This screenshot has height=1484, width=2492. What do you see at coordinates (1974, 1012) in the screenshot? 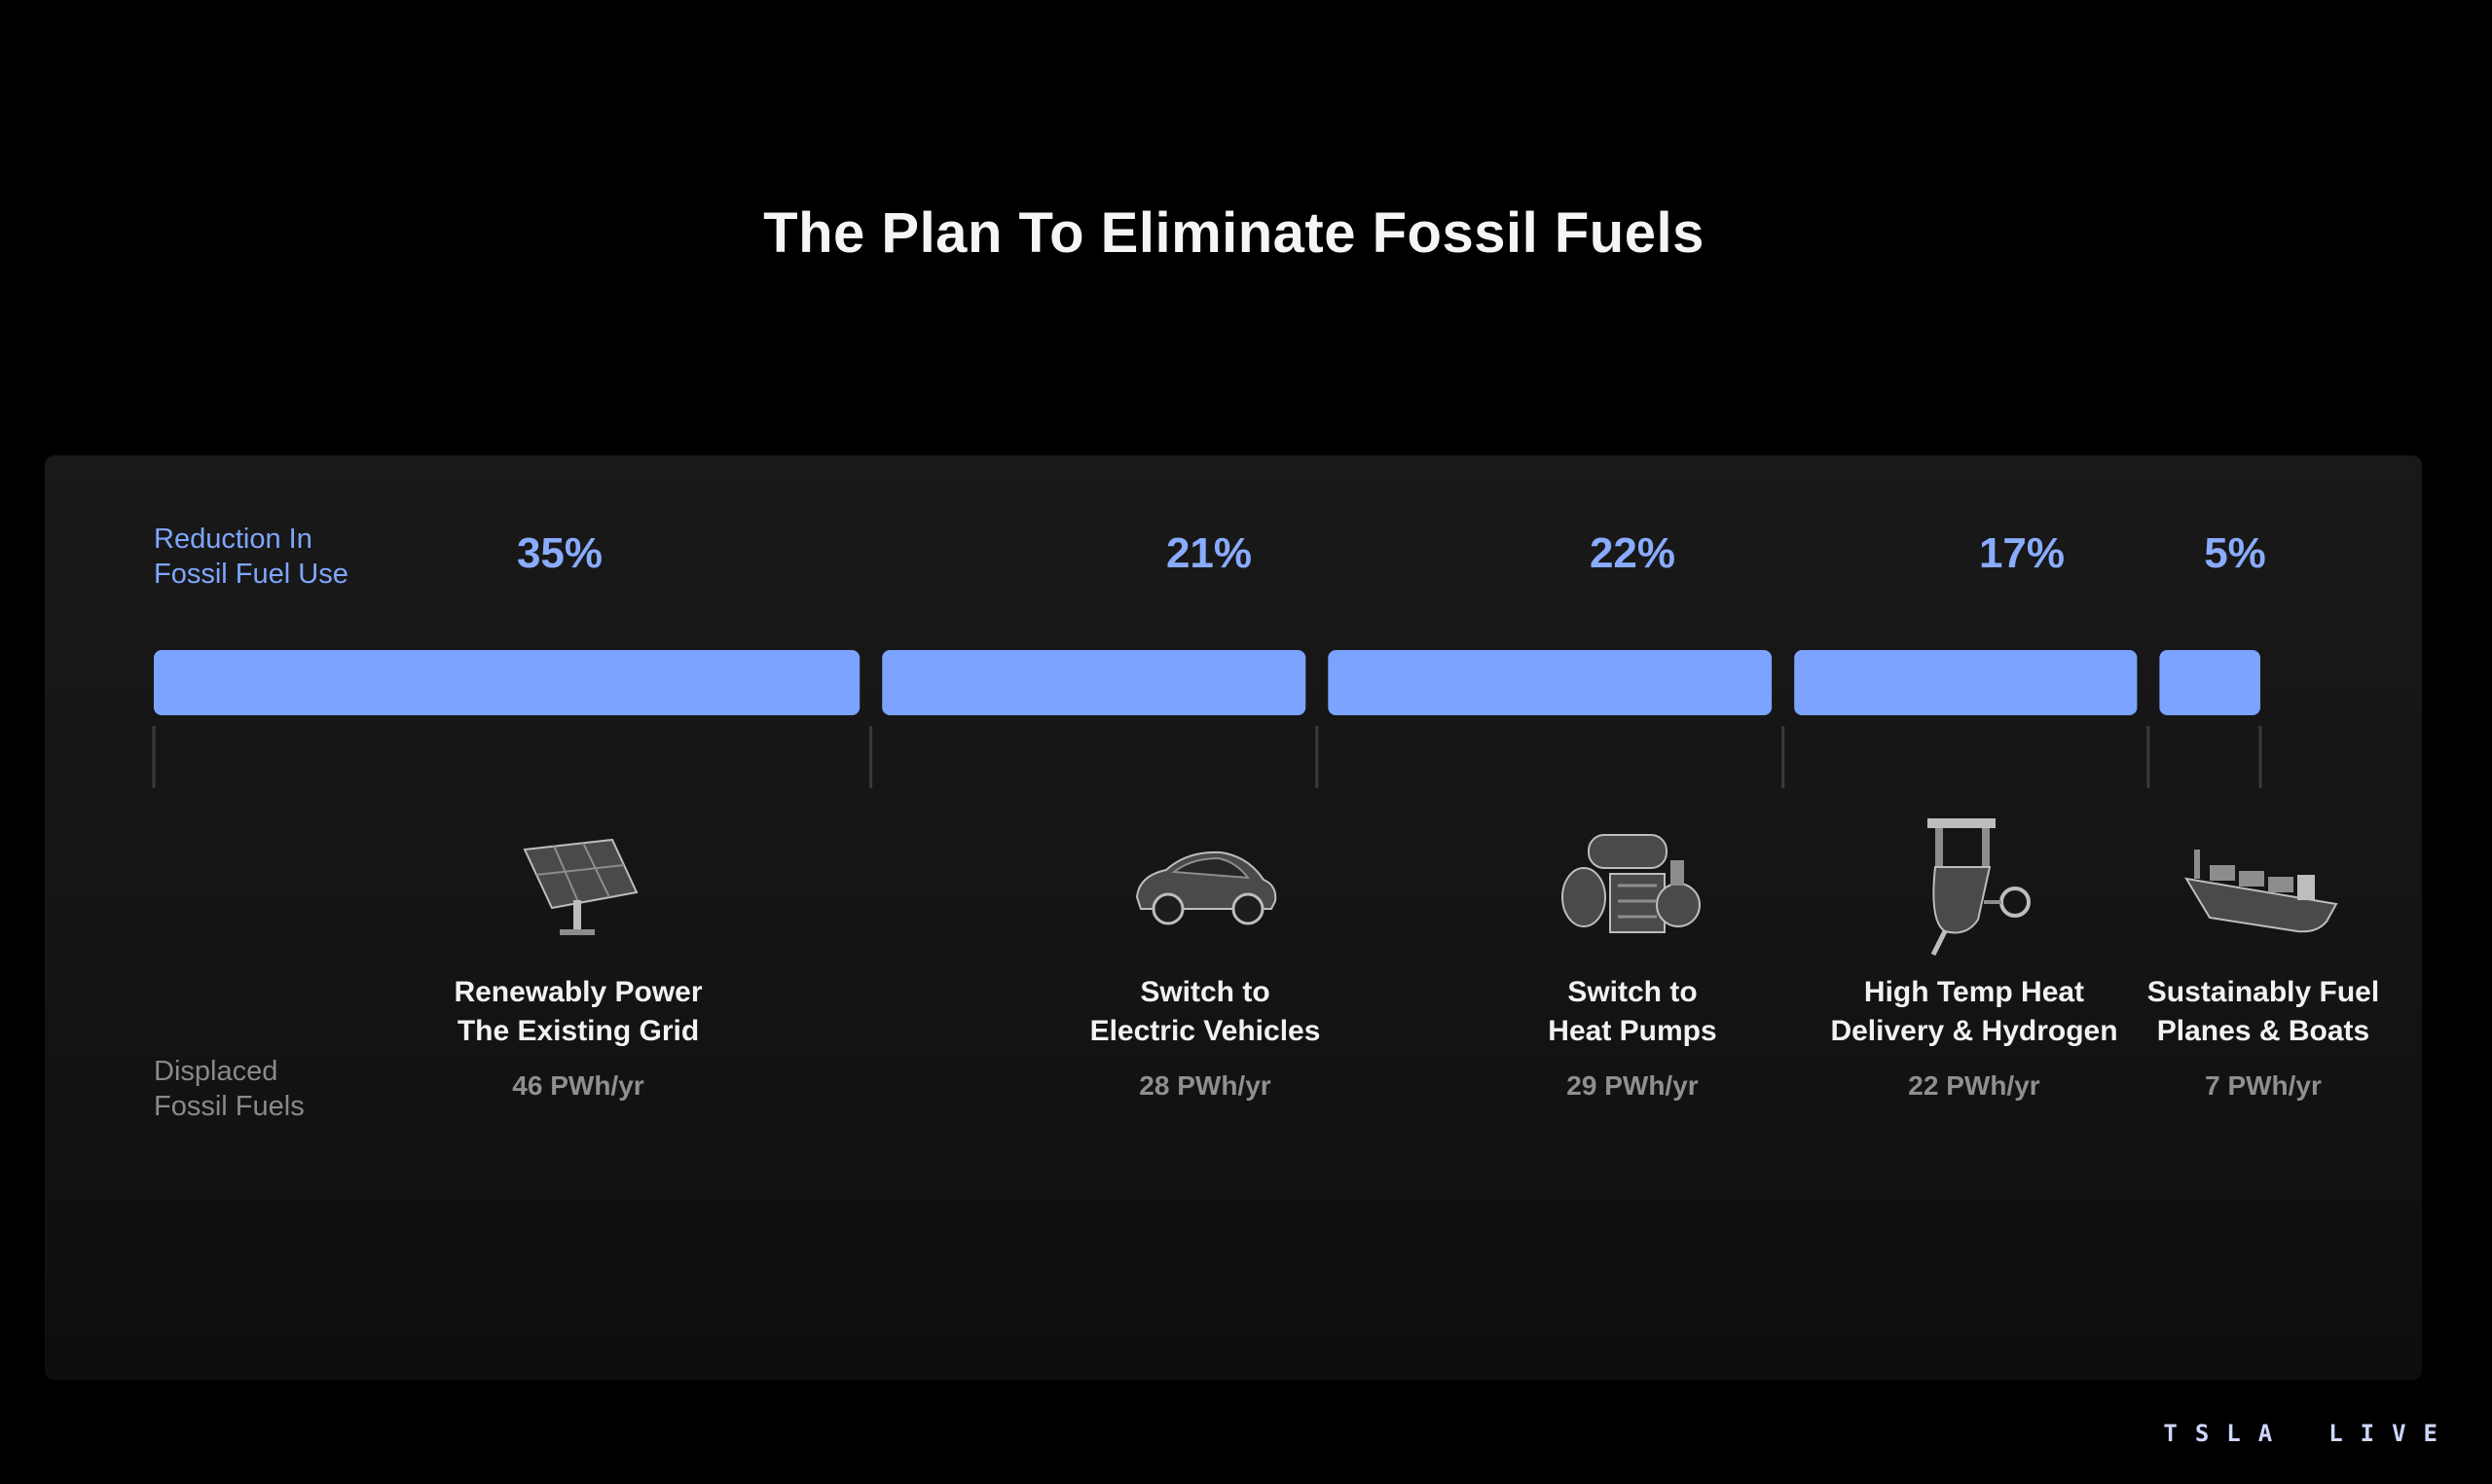
I see `category-name-4: High Temp Heat Delivery & Hydrogen` at bounding box center [1974, 1012].